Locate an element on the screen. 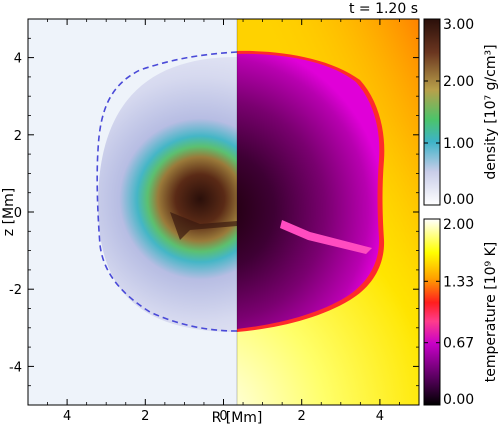 Image resolution: width=503 pixels, height=428 pixels. colorbar-tick-label: 3.00 is located at coordinates (458, 25).